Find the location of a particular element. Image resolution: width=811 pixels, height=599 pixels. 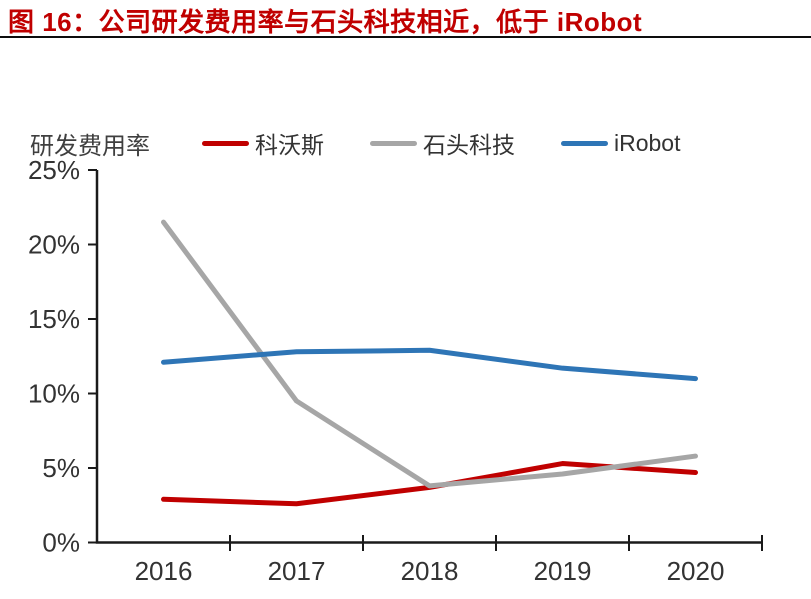

legend-item-1: 石头科技 is located at coordinates (442, 143).